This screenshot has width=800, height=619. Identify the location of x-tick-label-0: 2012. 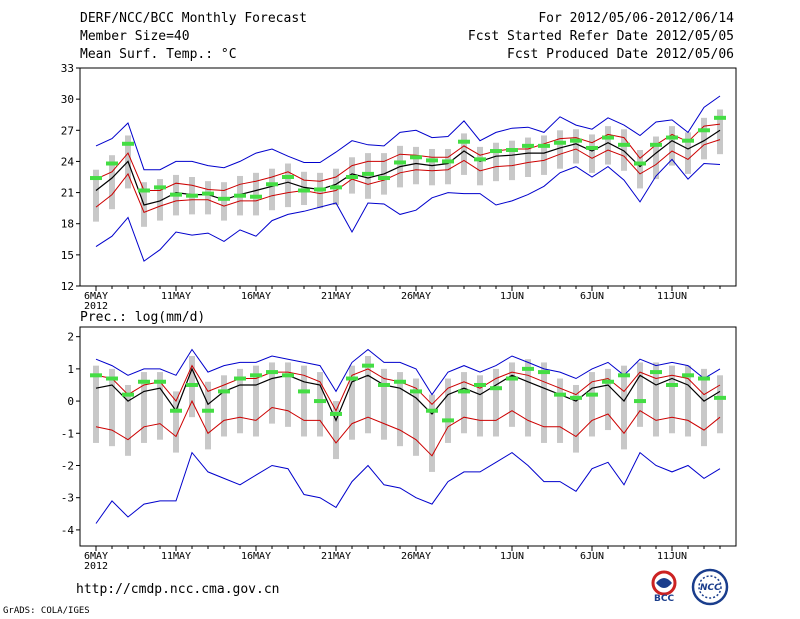
(96, 306).